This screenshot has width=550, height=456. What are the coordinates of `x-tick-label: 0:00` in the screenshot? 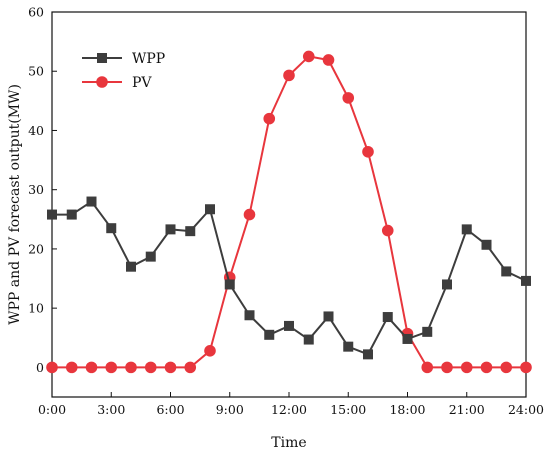 It's located at (52, 409).